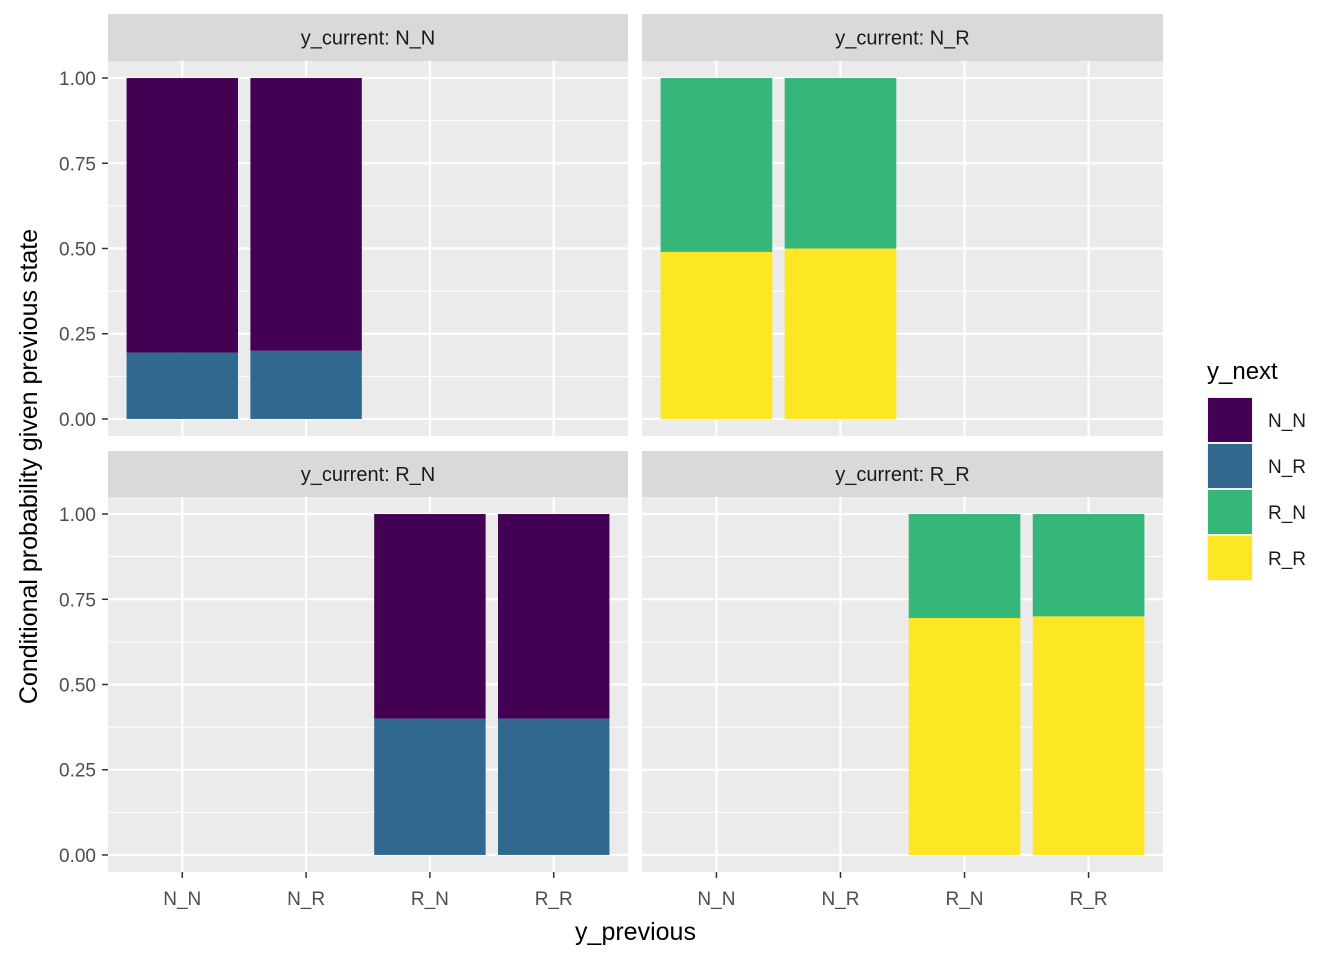 This screenshot has width=1344, height=960. I want to click on facet-label: y_current: R_N, so click(368, 475).